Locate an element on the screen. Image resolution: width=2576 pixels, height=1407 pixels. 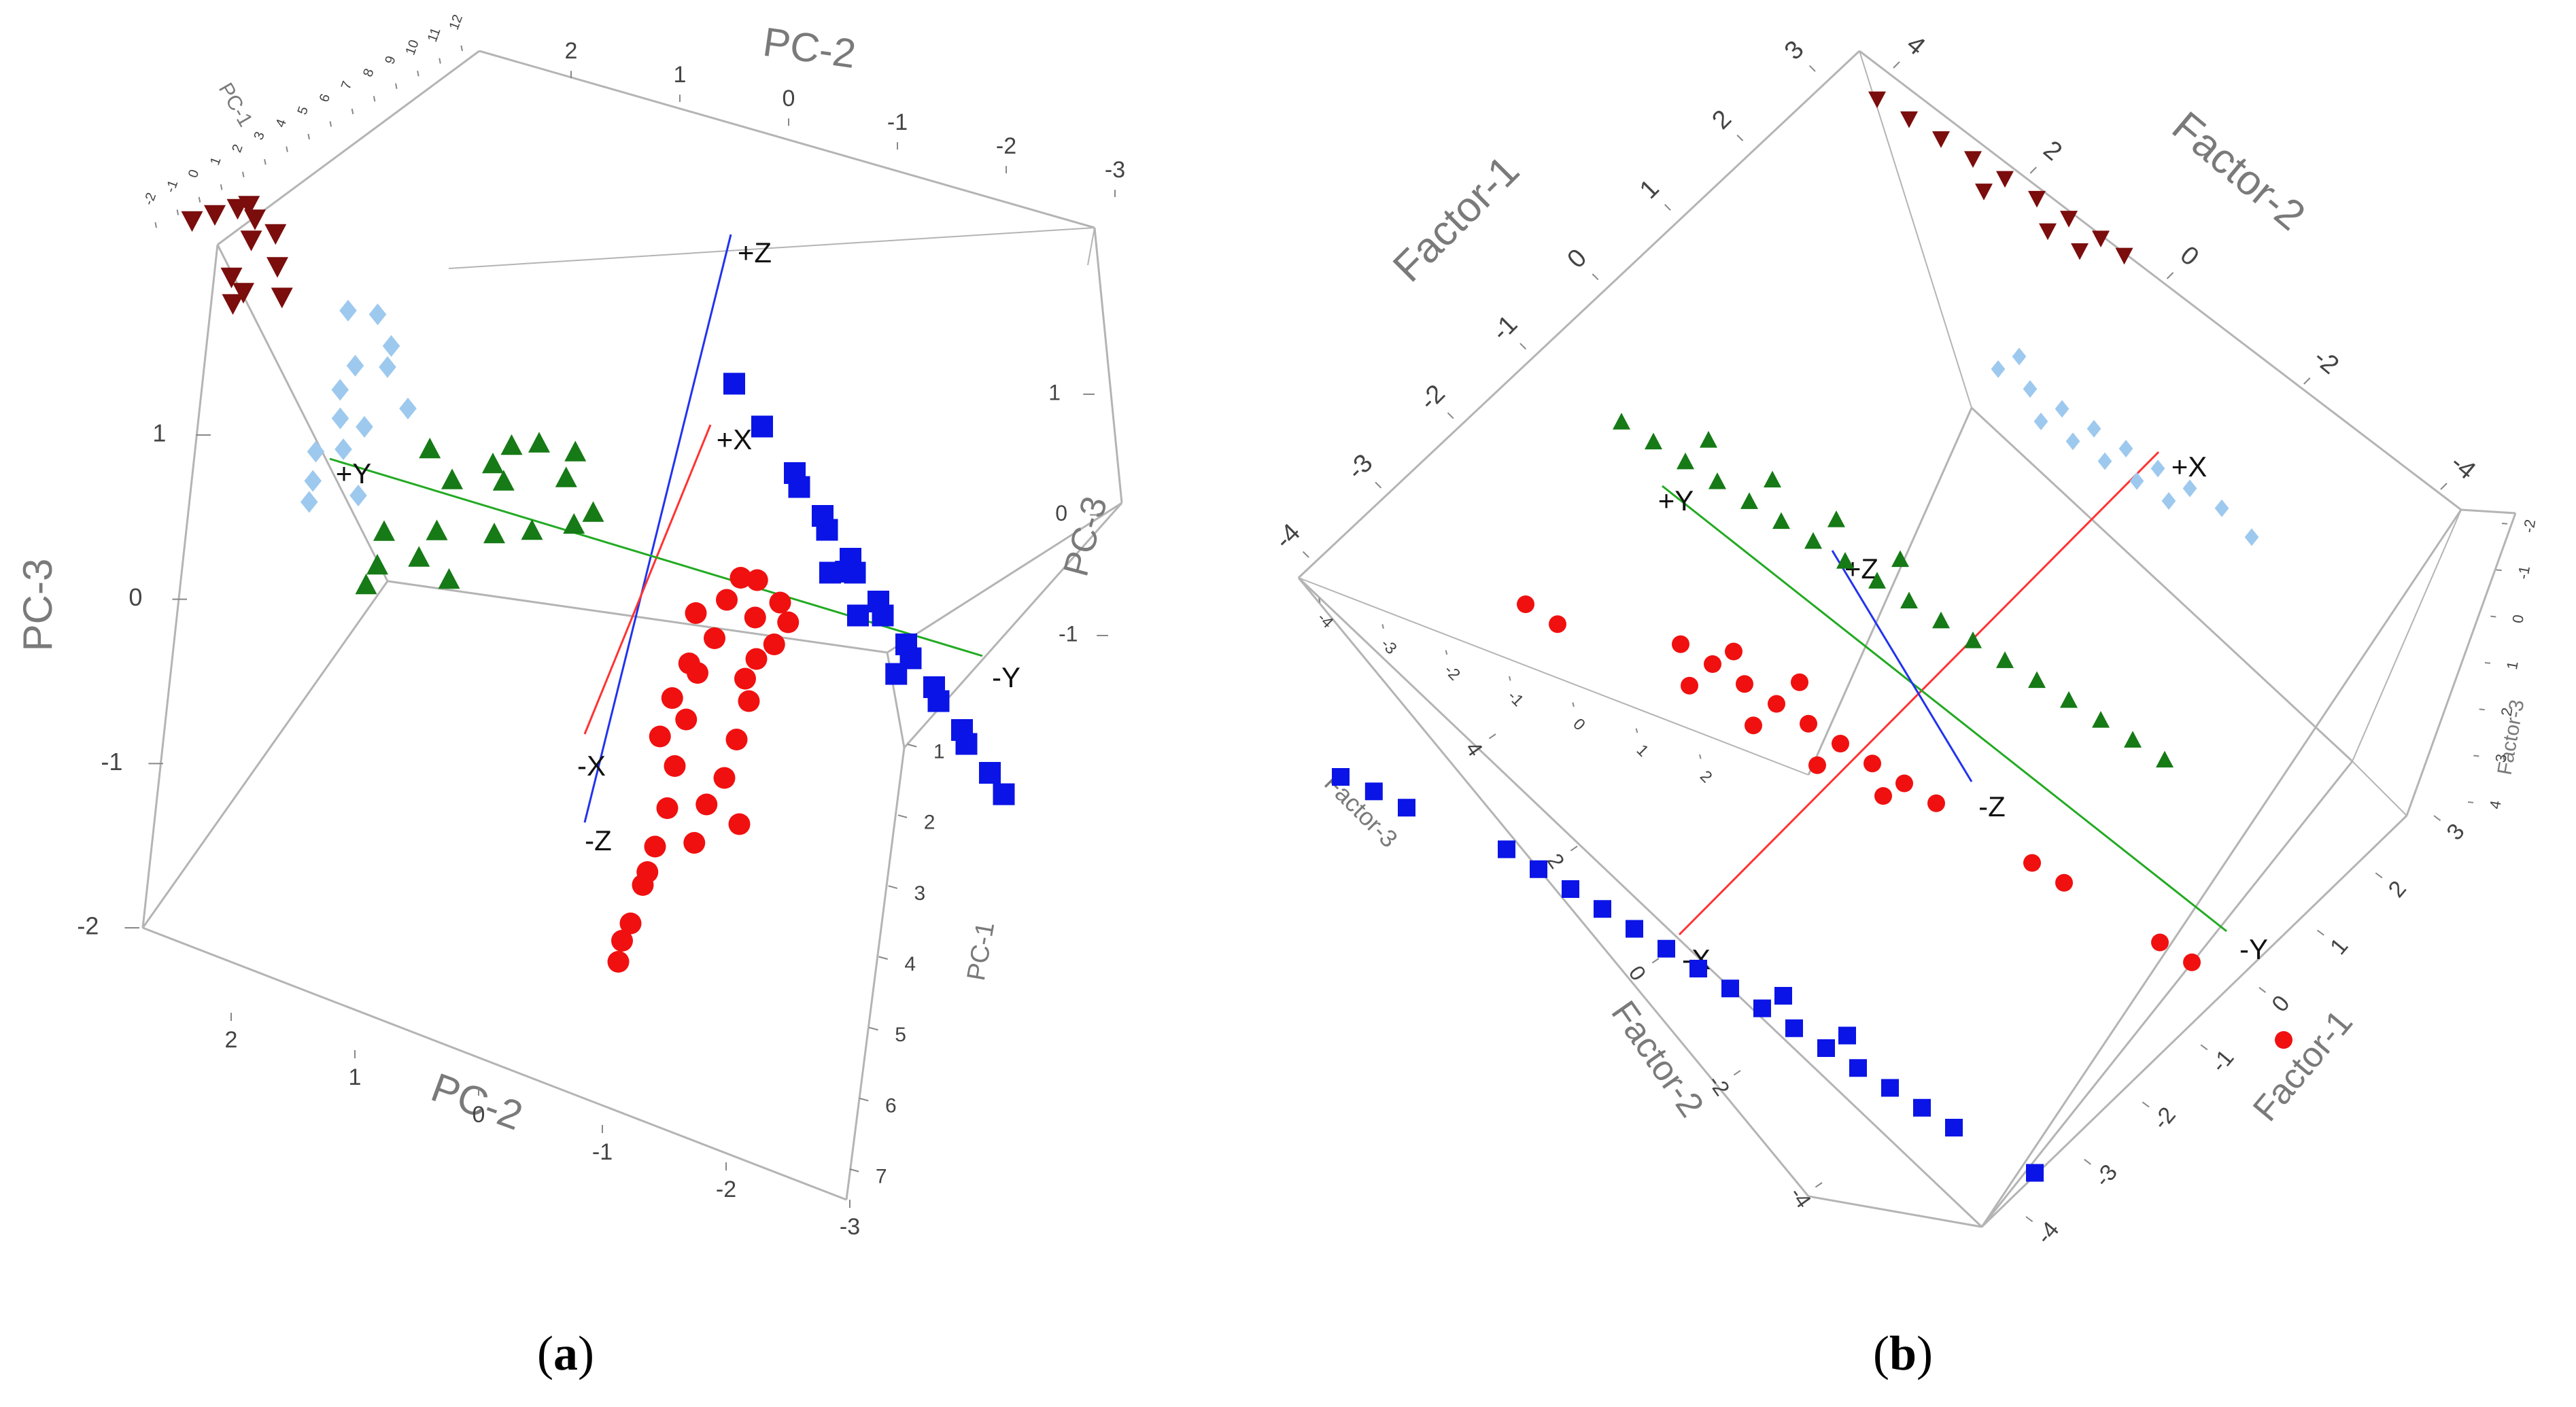
pc1-top-tick-label: 1 is located at coordinates (215, 161).